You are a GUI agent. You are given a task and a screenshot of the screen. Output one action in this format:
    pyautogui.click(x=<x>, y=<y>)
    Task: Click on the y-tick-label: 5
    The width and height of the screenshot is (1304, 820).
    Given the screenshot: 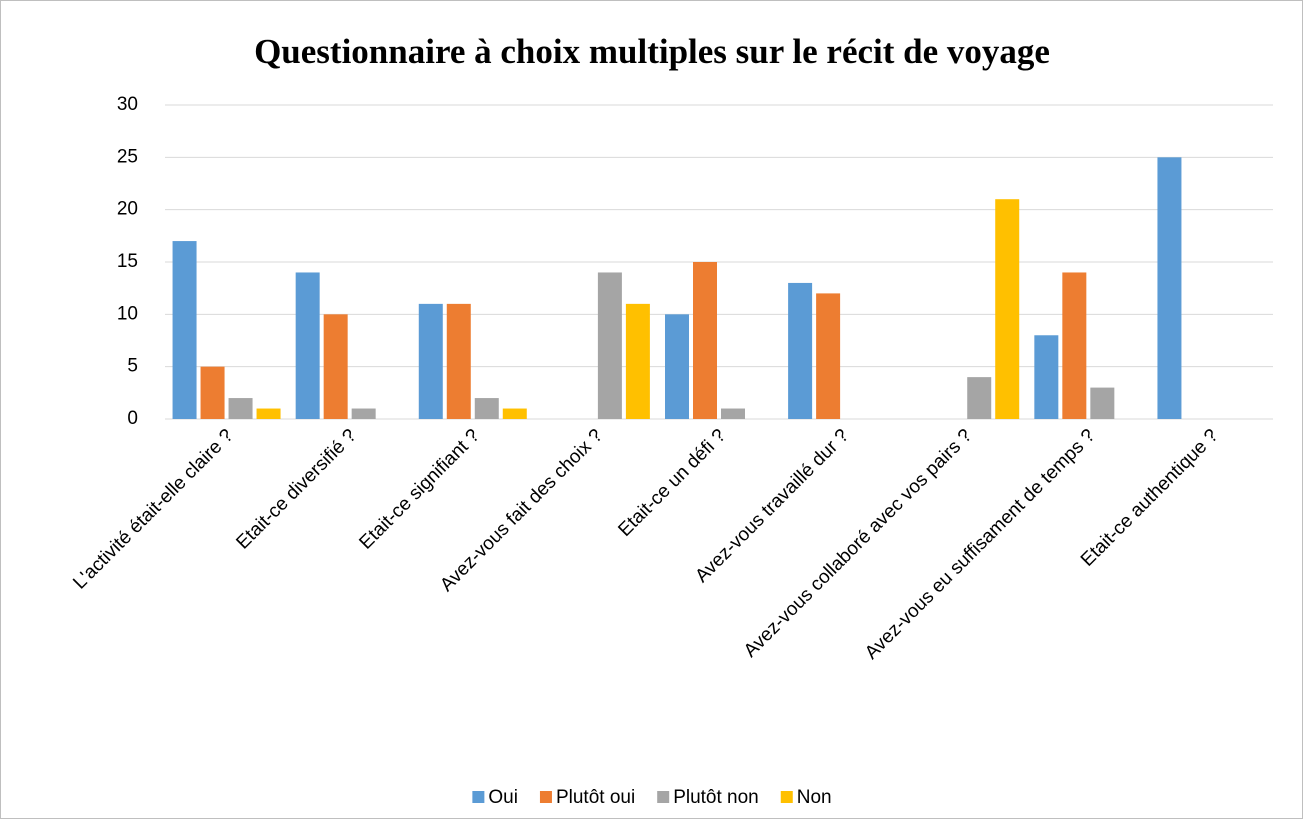 What is the action you would take?
    pyautogui.click(x=132, y=366)
    